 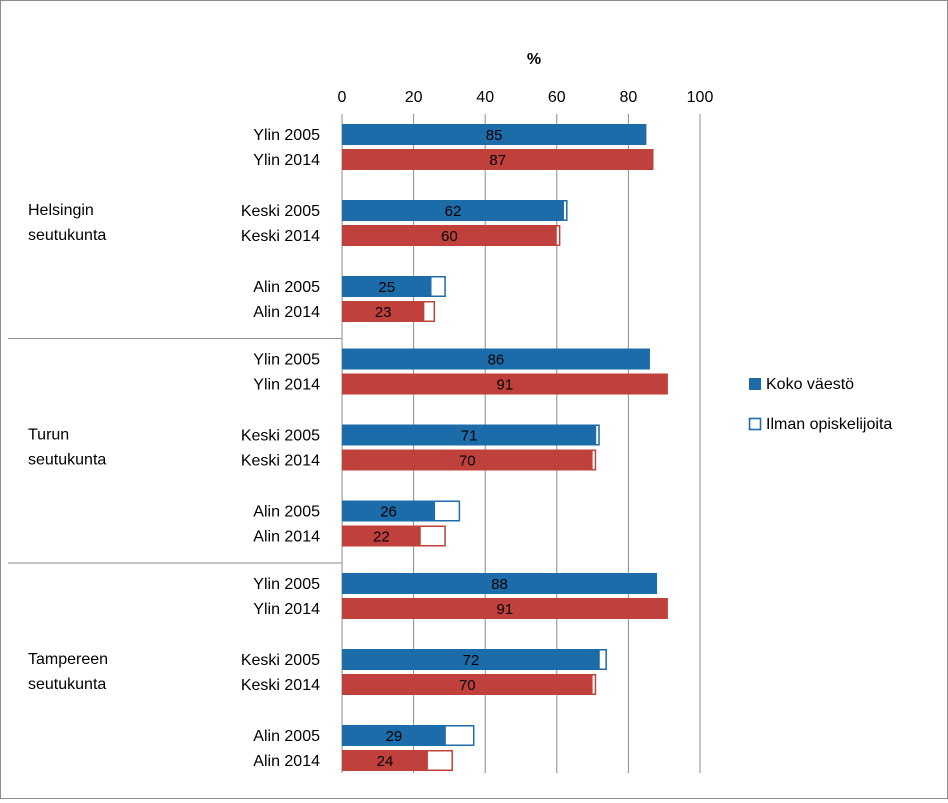 What do you see at coordinates (755, 384) in the screenshot?
I see `legend-swatch-koko-vaesto` at bounding box center [755, 384].